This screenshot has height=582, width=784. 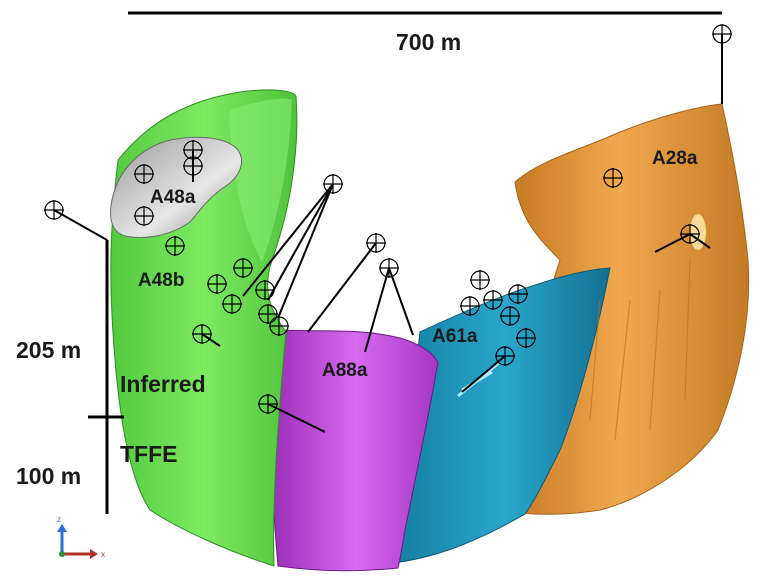 What do you see at coordinates (103, 554) in the screenshot?
I see `axis-x-label: x` at bounding box center [103, 554].